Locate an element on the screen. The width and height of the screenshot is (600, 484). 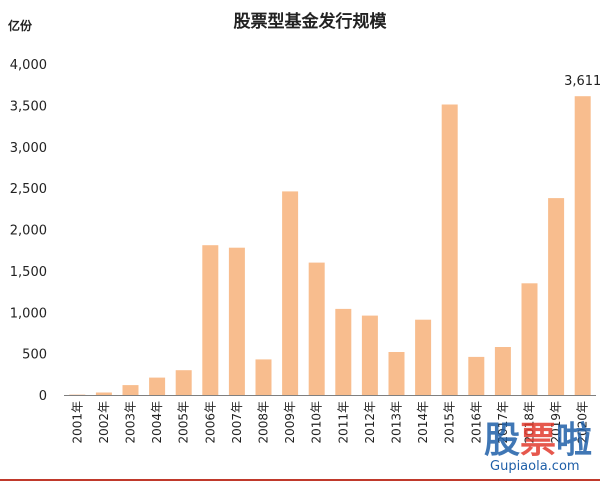
y-tick-label: 500 is located at coordinates (34, 355).